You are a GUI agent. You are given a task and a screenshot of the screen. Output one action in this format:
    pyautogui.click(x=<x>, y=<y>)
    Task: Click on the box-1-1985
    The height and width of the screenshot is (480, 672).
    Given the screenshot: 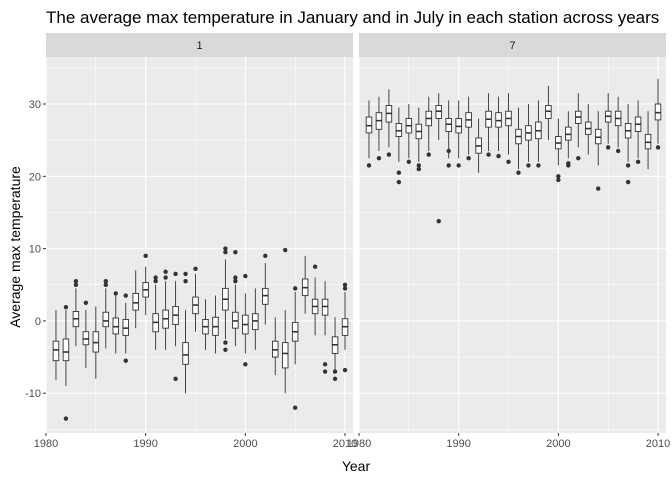 What is the action you would take?
    pyautogui.click(x=96, y=342)
    